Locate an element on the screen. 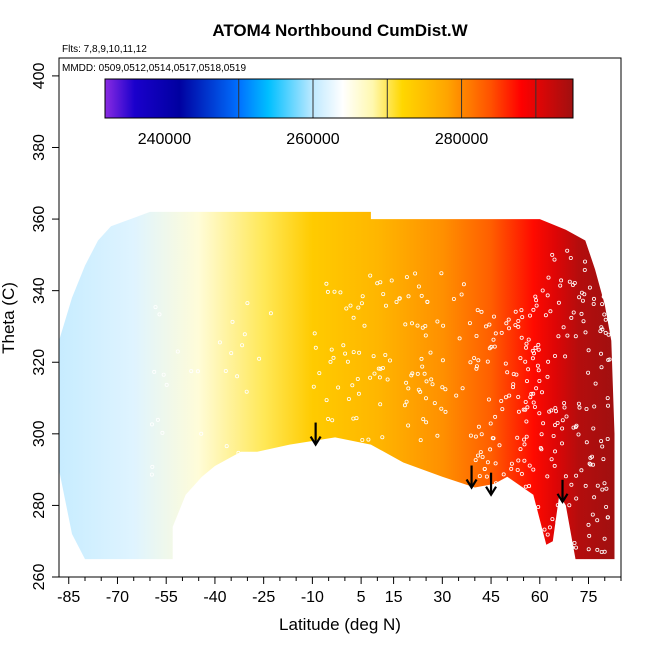 This screenshot has height=650, width=650. y-tick-label: 360 is located at coordinates (39, 219).